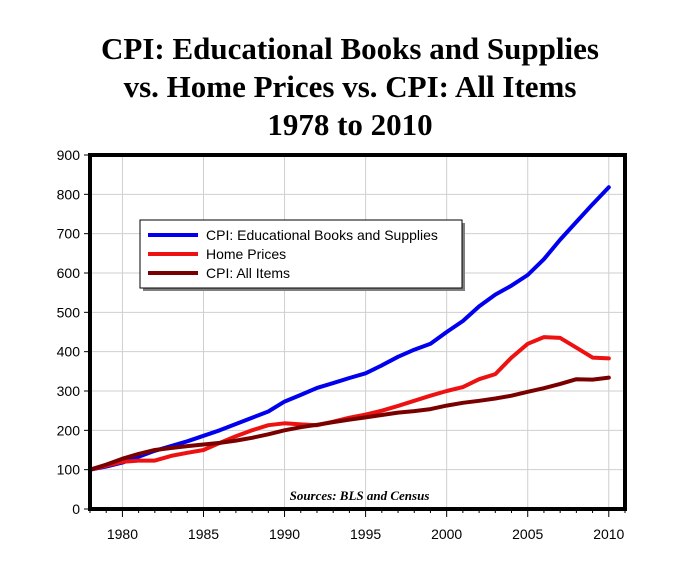 The width and height of the screenshot is (700, 575). I want to click on y-tick-label: 700, so click(69, 234).